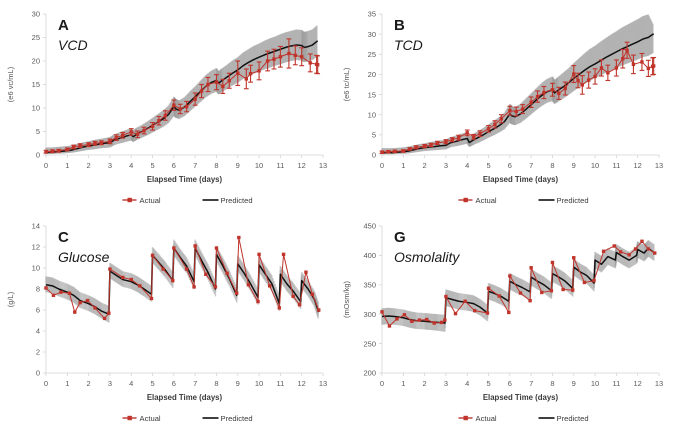 The image size is (673, 431). Describe the element at coordinates (369, 343) in the screenshot. I see `y-tick-label: 250` at that location.